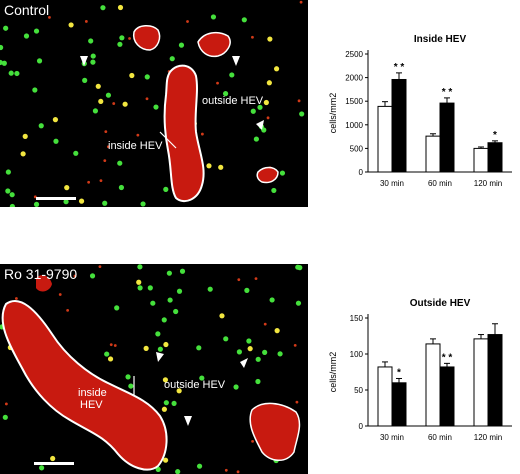 The width and height of the screenshot is (520, 474). What do you see at coordinates (392, 183) in the screenshot?
I see `x-tick-label: 30 min` at bounding box center [392, 183].